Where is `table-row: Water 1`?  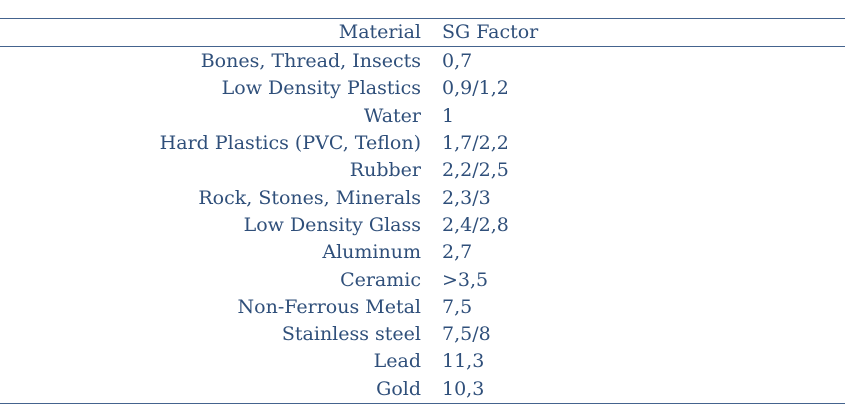 table-row: Water 1 is located at coordinates (422, 116).